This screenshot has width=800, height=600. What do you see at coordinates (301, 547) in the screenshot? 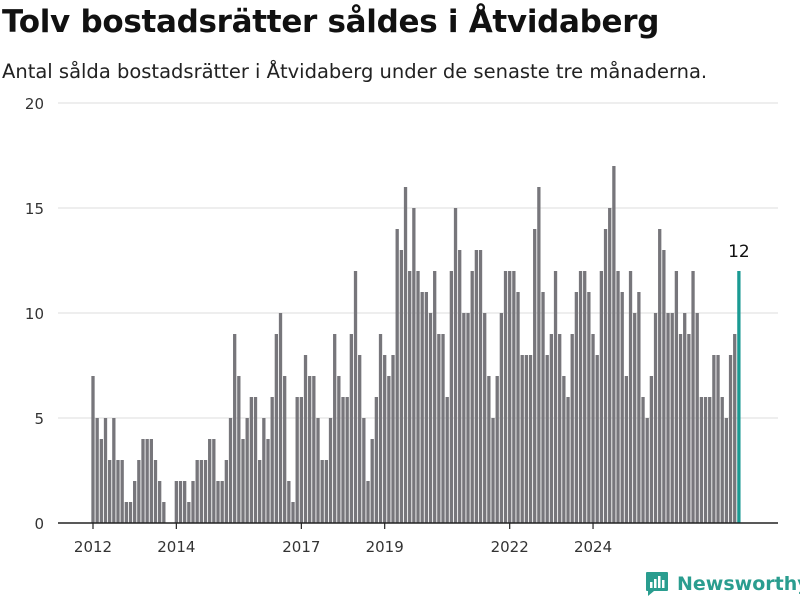
I see `x-tick-label: 2017` at bounding box center [301, 547].